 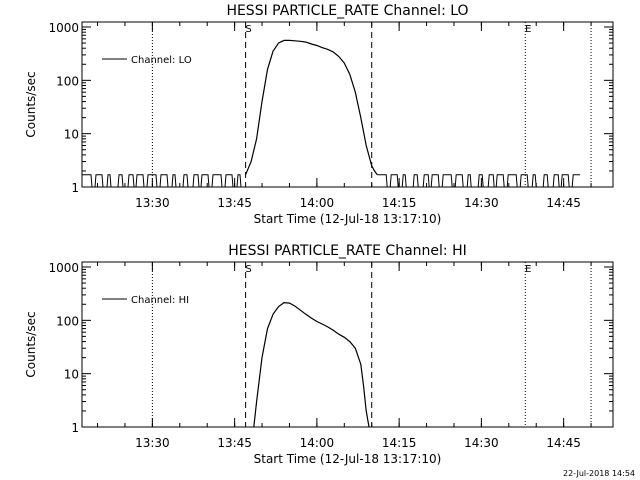 I want to click on legend: Channel: LO, so click(x=147, y=60).